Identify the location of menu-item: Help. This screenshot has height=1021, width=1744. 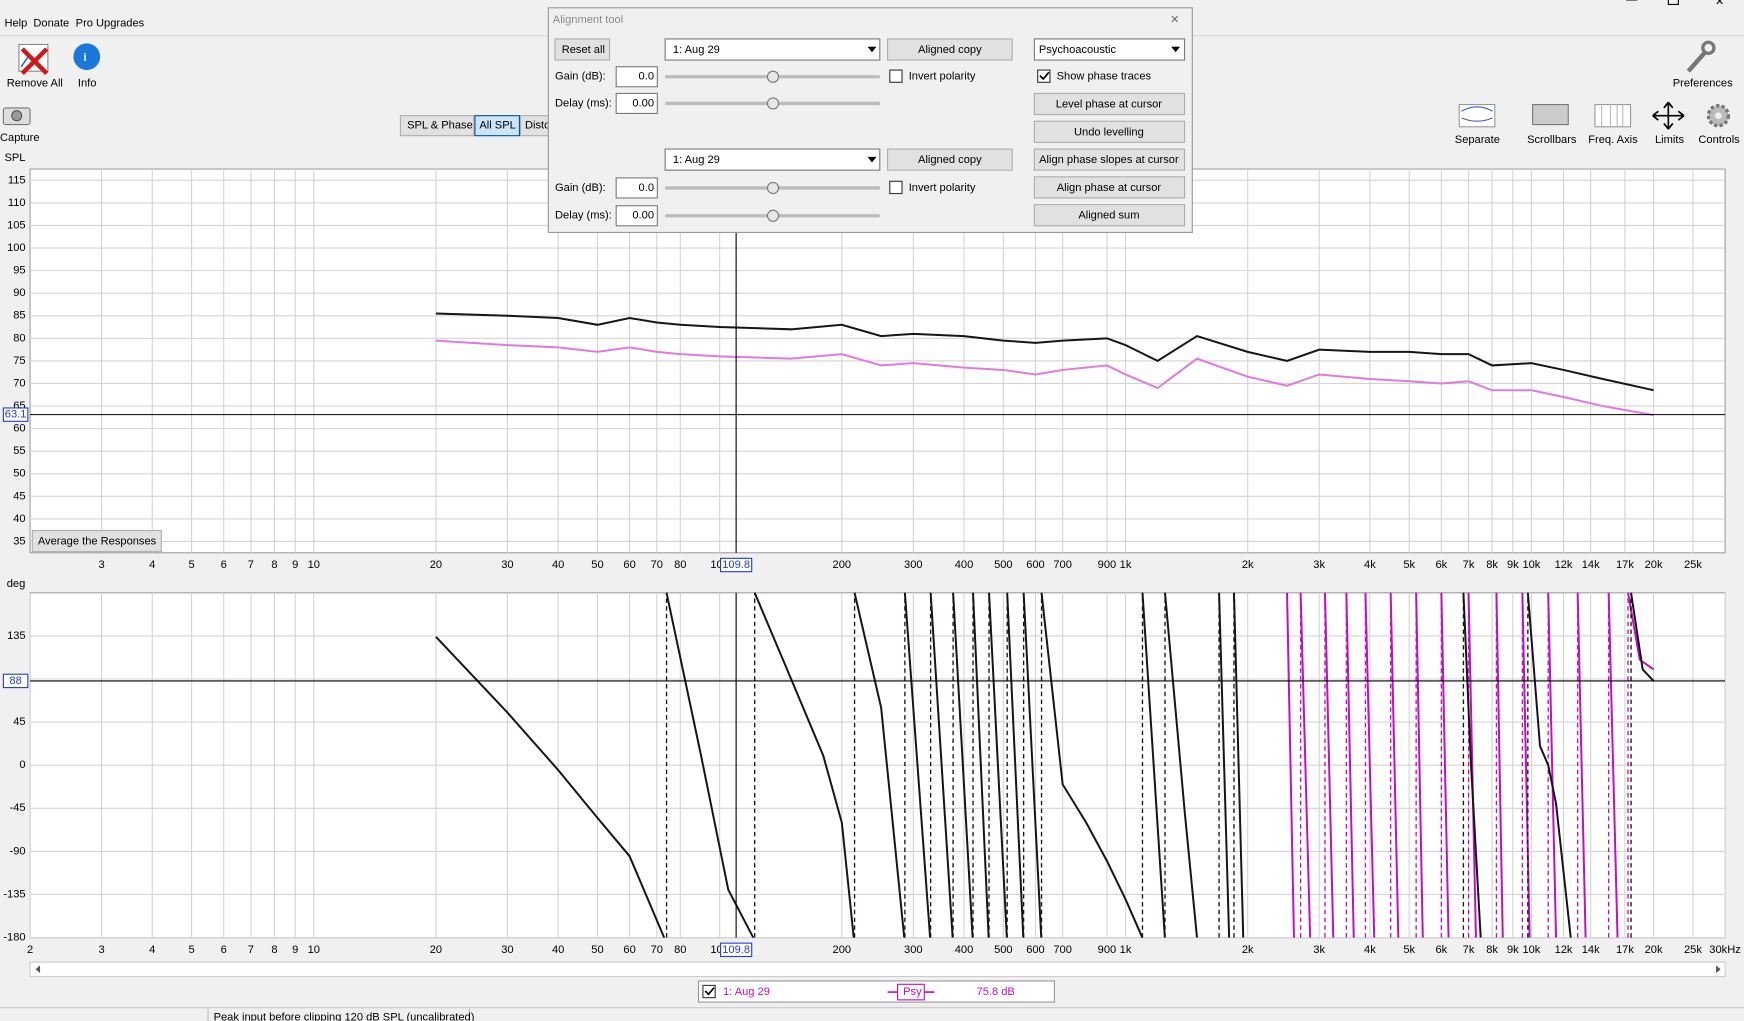
(15, 23).